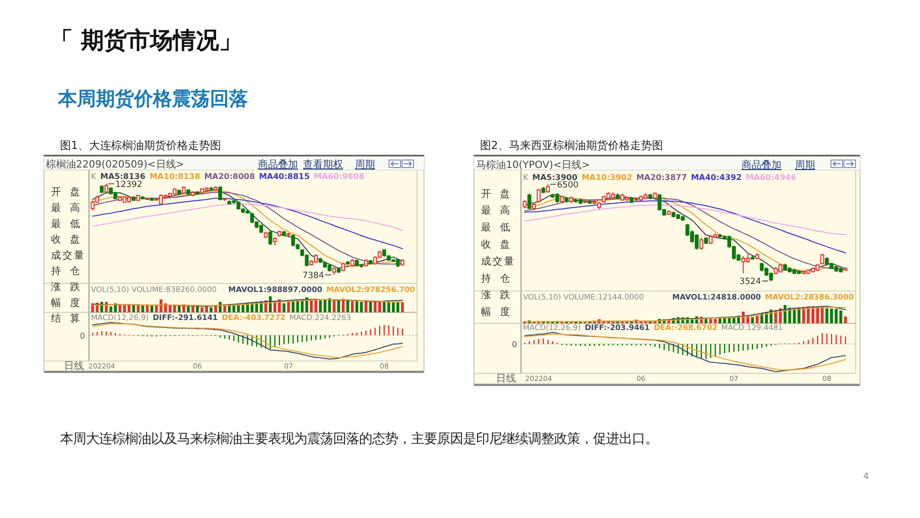 The height and width of the screenshot is (518, 920). Describe the element at coordinates (123, 176) in the screenshot. I see `series-label: MA5:8136` at that location.